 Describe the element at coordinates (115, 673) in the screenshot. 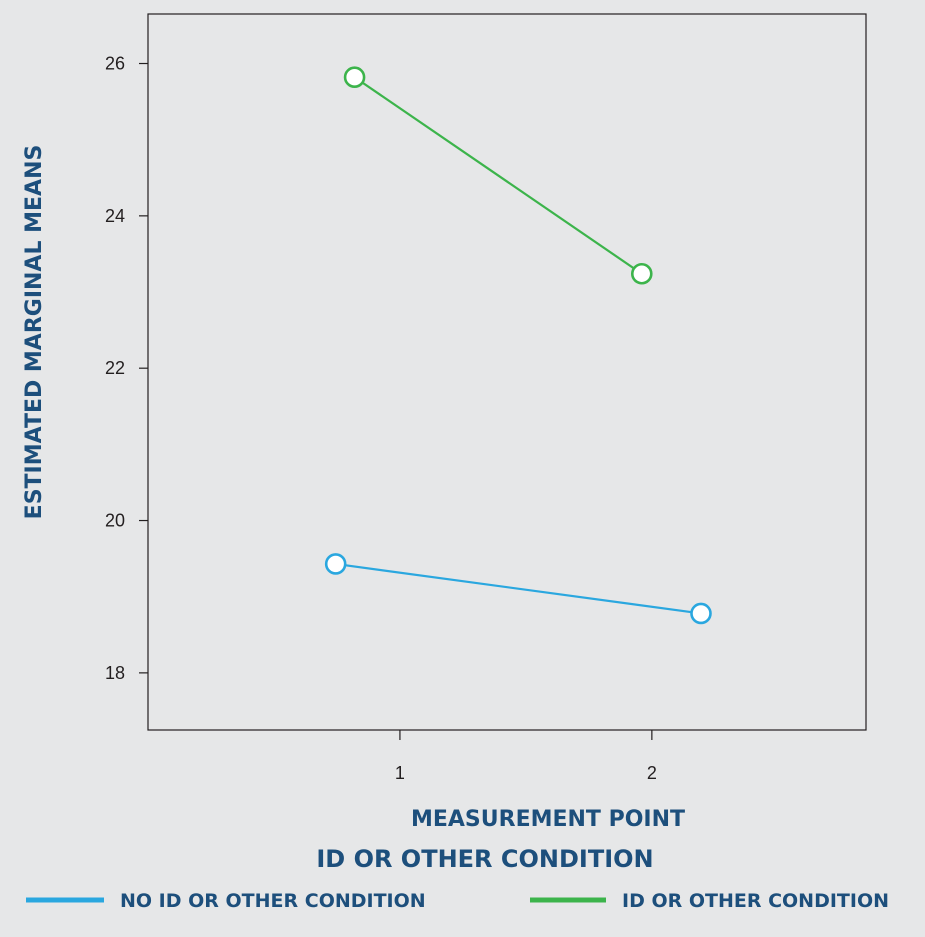

I see `y-tick-label-18: 18` at that location.